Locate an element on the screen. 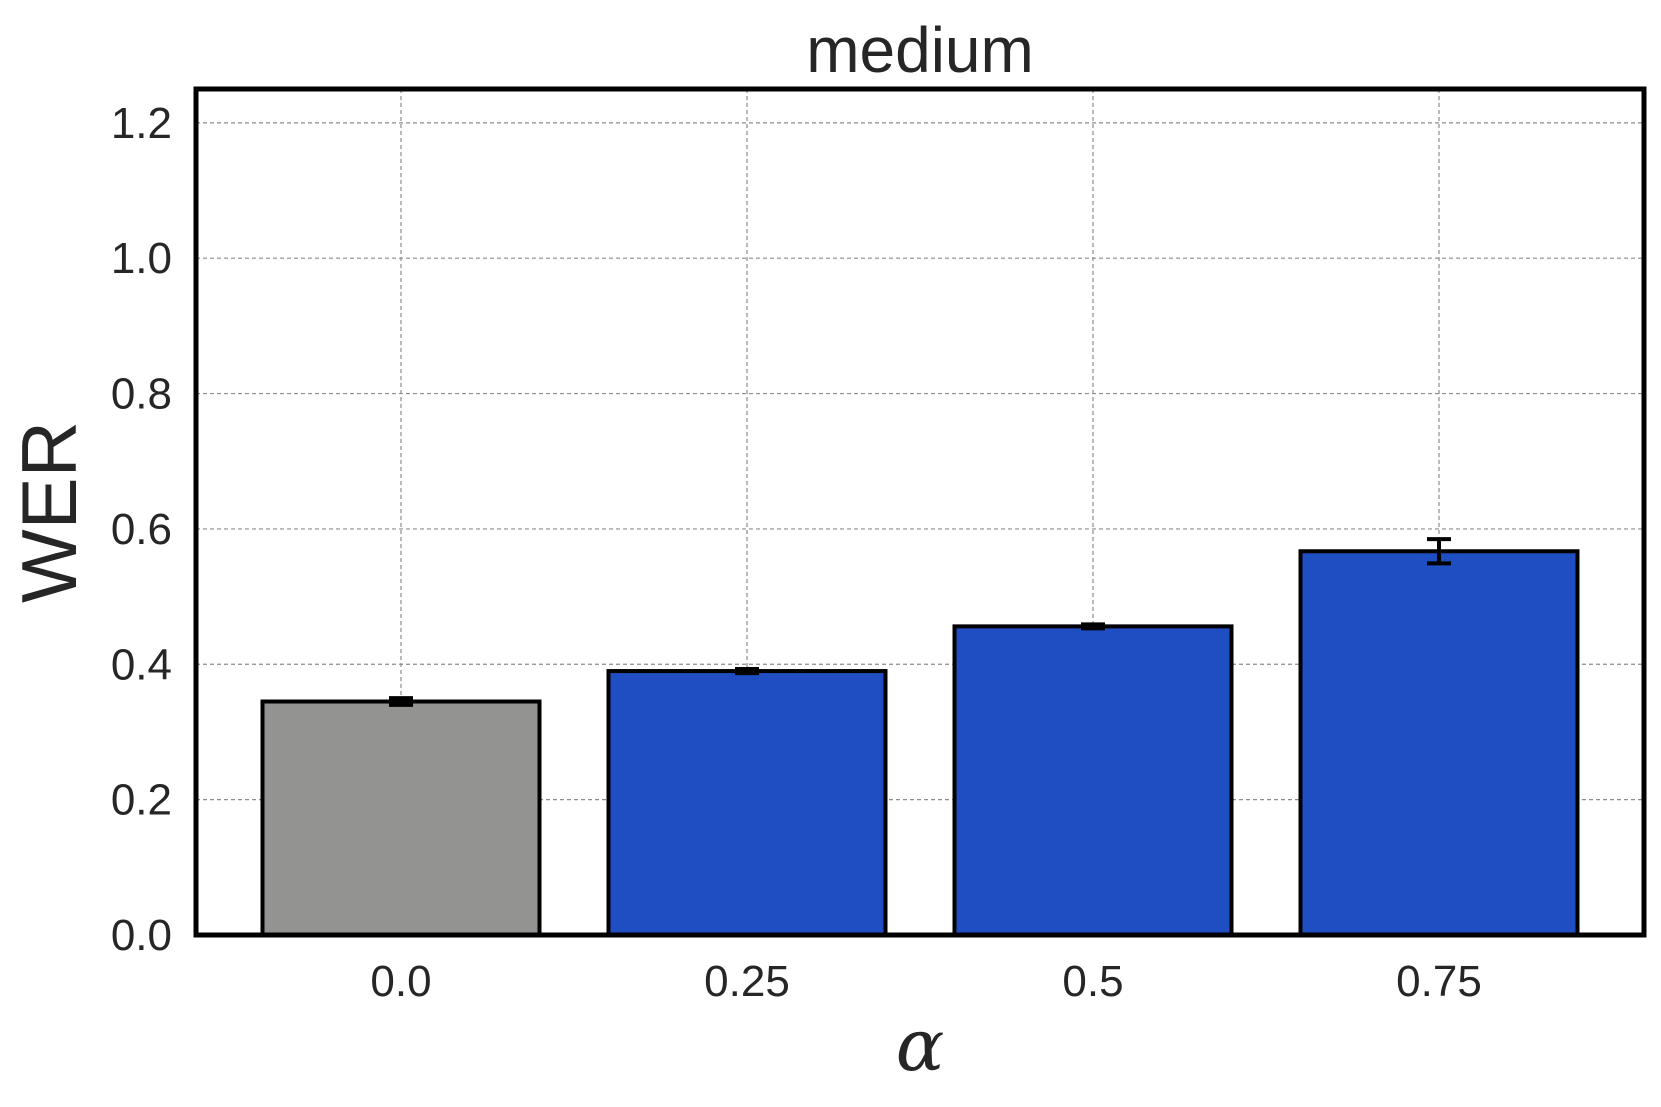 The height and width of the screenshot is (1107, 1661). y-tick-label: 0.6 is located at coordinates (141, 529).